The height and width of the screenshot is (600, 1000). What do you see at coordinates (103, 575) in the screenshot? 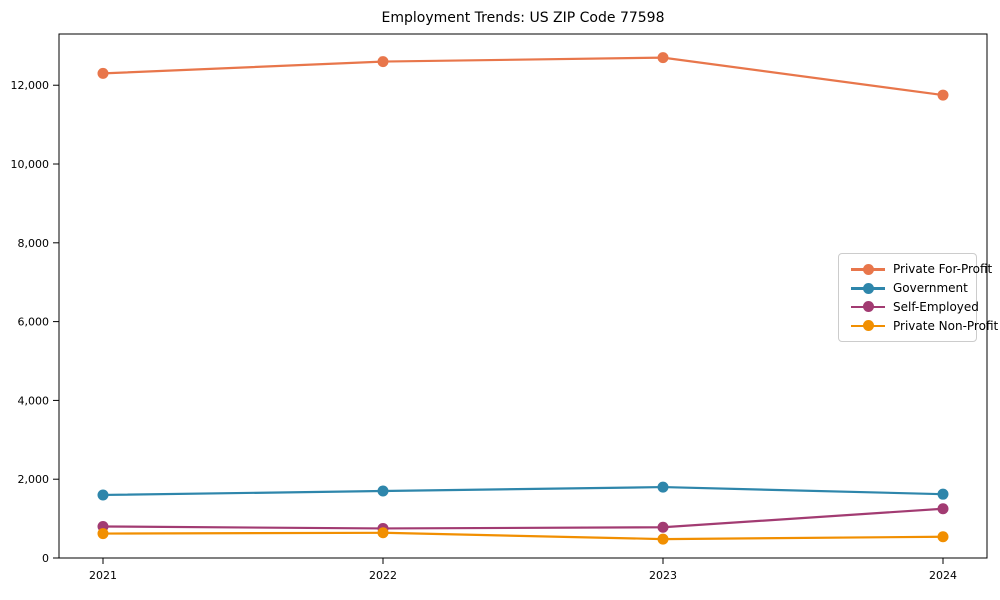
I see `x-axis-tick-label: 2021` at bounding box center [103, 575].